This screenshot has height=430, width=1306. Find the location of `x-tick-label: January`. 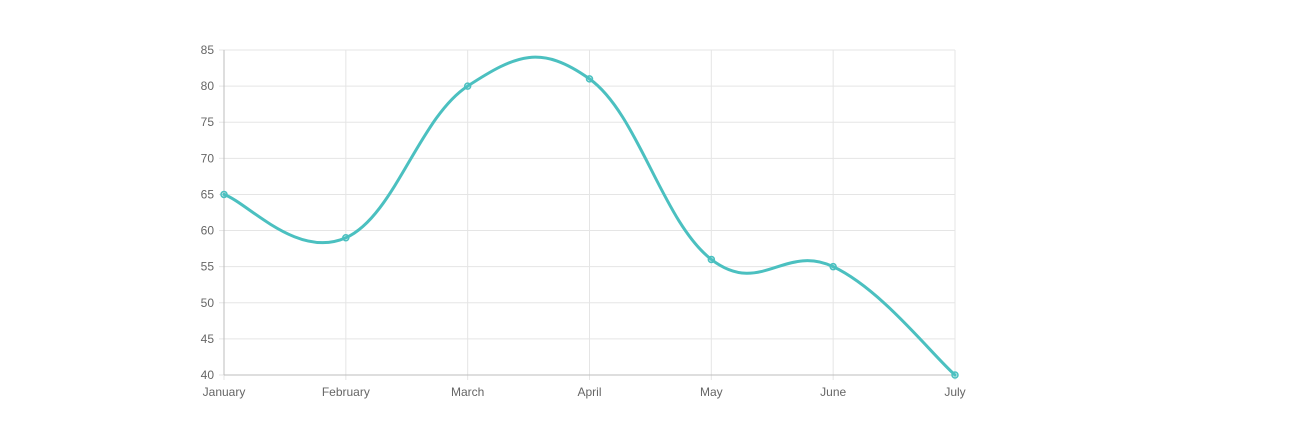

x-tick-label: January is located at coordinates (224, 392).